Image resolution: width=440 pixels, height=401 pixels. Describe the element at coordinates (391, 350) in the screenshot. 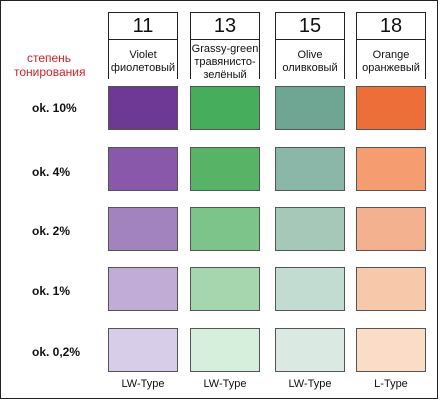

I see `swatch-orange-row5` at that location.